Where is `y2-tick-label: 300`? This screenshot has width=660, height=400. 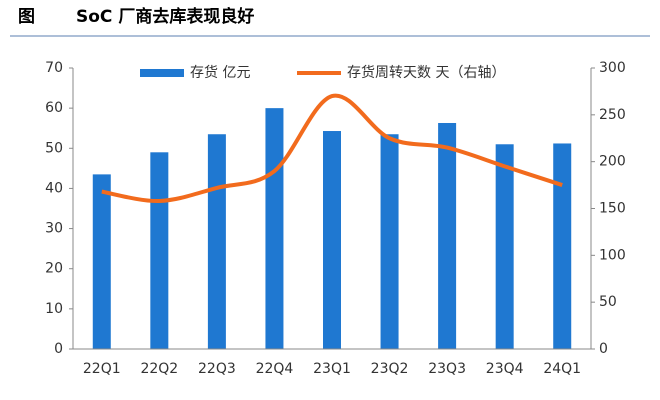 y2-tick-label: 300 is located at coordinates (612, 68).